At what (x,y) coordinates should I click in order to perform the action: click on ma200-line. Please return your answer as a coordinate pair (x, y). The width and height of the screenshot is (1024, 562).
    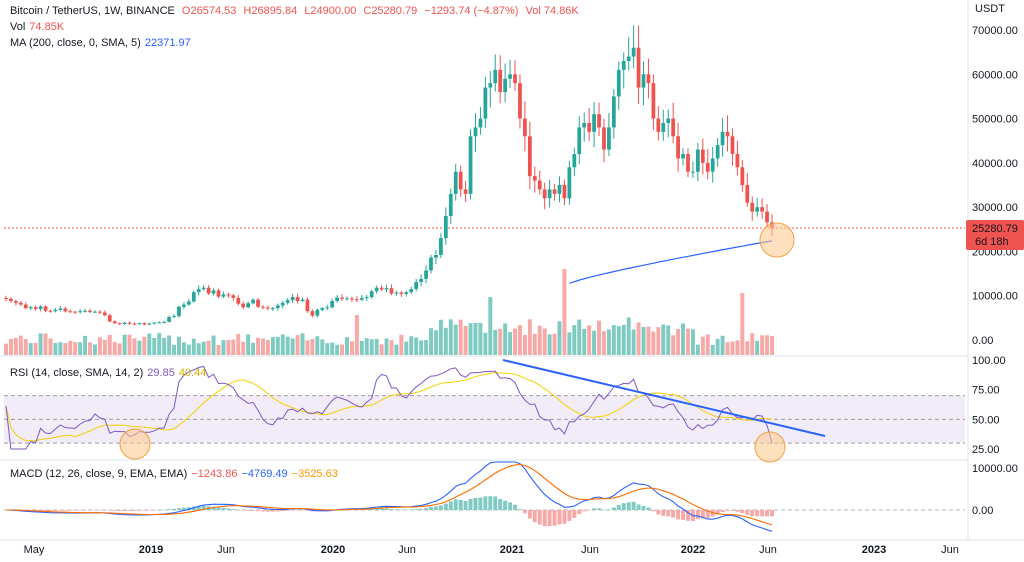
    Looking at the image, I should click on (671, 262).